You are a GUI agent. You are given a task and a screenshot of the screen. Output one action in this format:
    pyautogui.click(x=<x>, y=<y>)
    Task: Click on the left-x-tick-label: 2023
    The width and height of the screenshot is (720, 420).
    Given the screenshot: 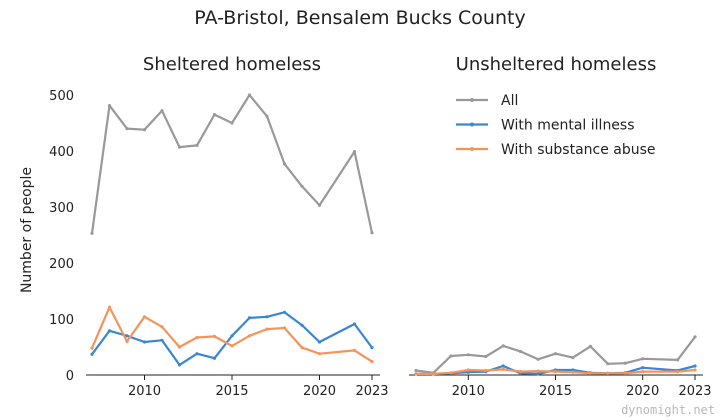 What is the action you would take?
    pyautogui.click(x=371, y=391)
    